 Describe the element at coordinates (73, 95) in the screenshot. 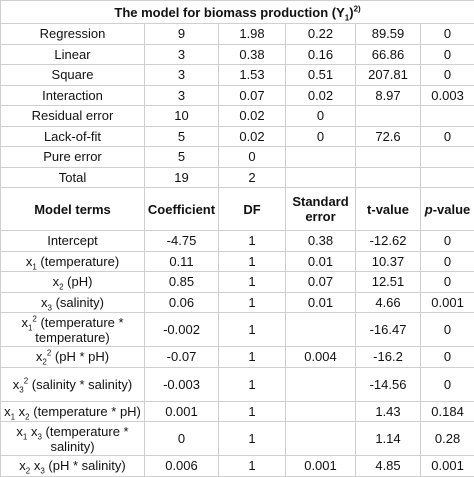

I see `source-cell: Interaction` at that location.